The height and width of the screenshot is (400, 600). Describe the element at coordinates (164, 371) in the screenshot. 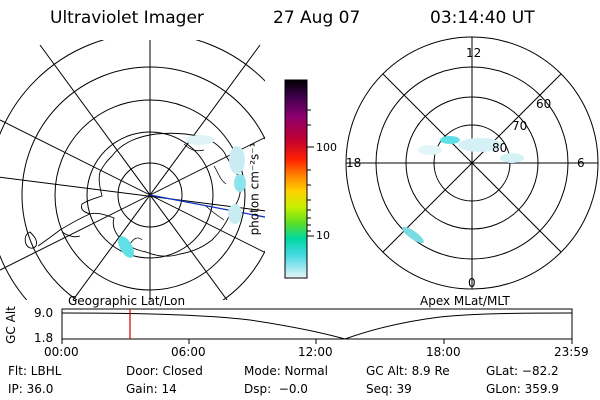

I see `status-door: Door: Closed` at that location.